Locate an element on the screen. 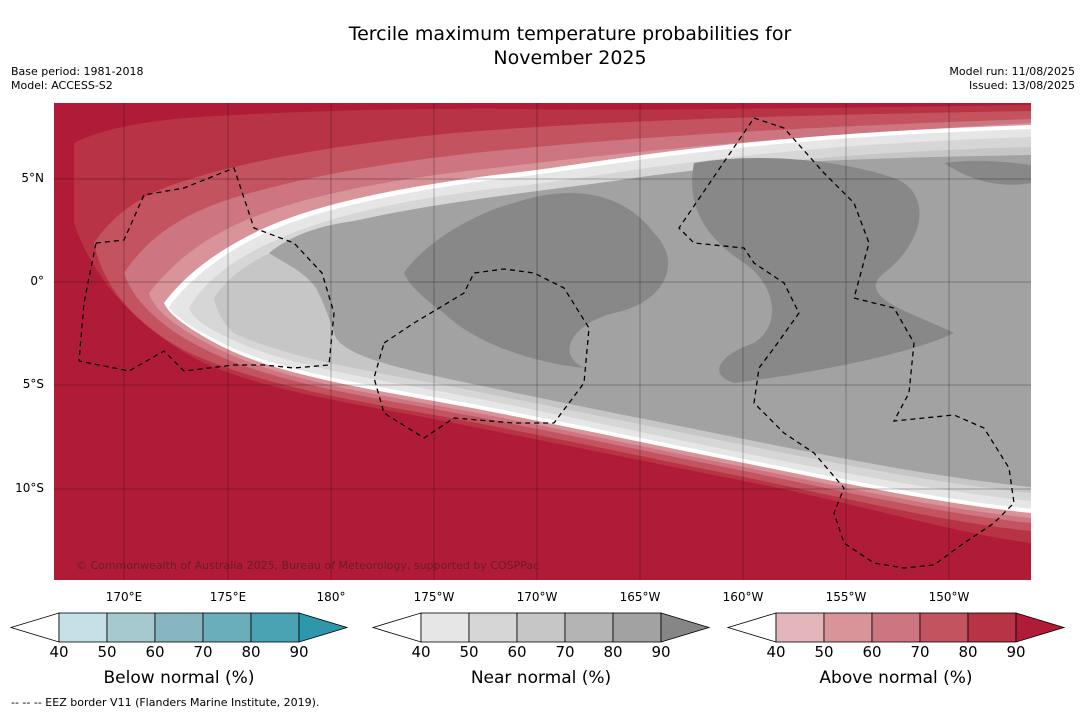 Image resolution: width=1085 pixels, height=713 pixels. cbar2-tick-50: 50 is located at coordinates (824, 652).